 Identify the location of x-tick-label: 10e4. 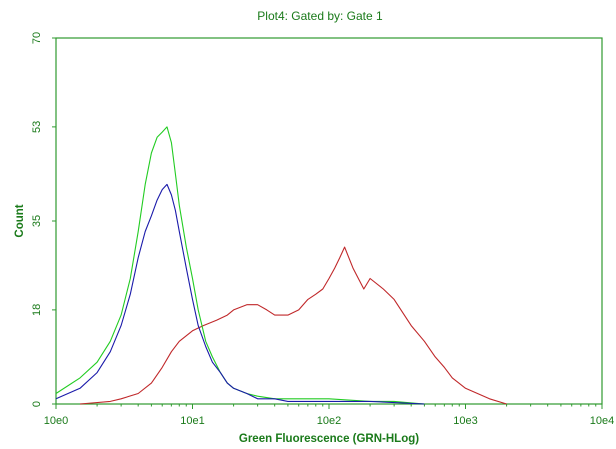
(602, 421).